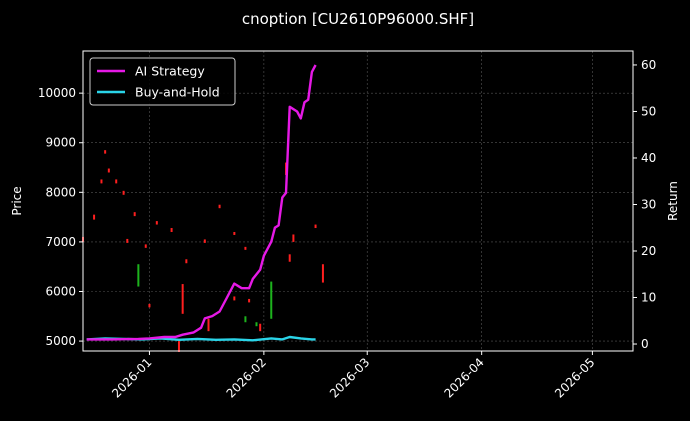  Describe the element at coordinates (358, 19) in the screenshot. I see `chart-title: cnoption [CU2610P96000.SHF]` at that location.